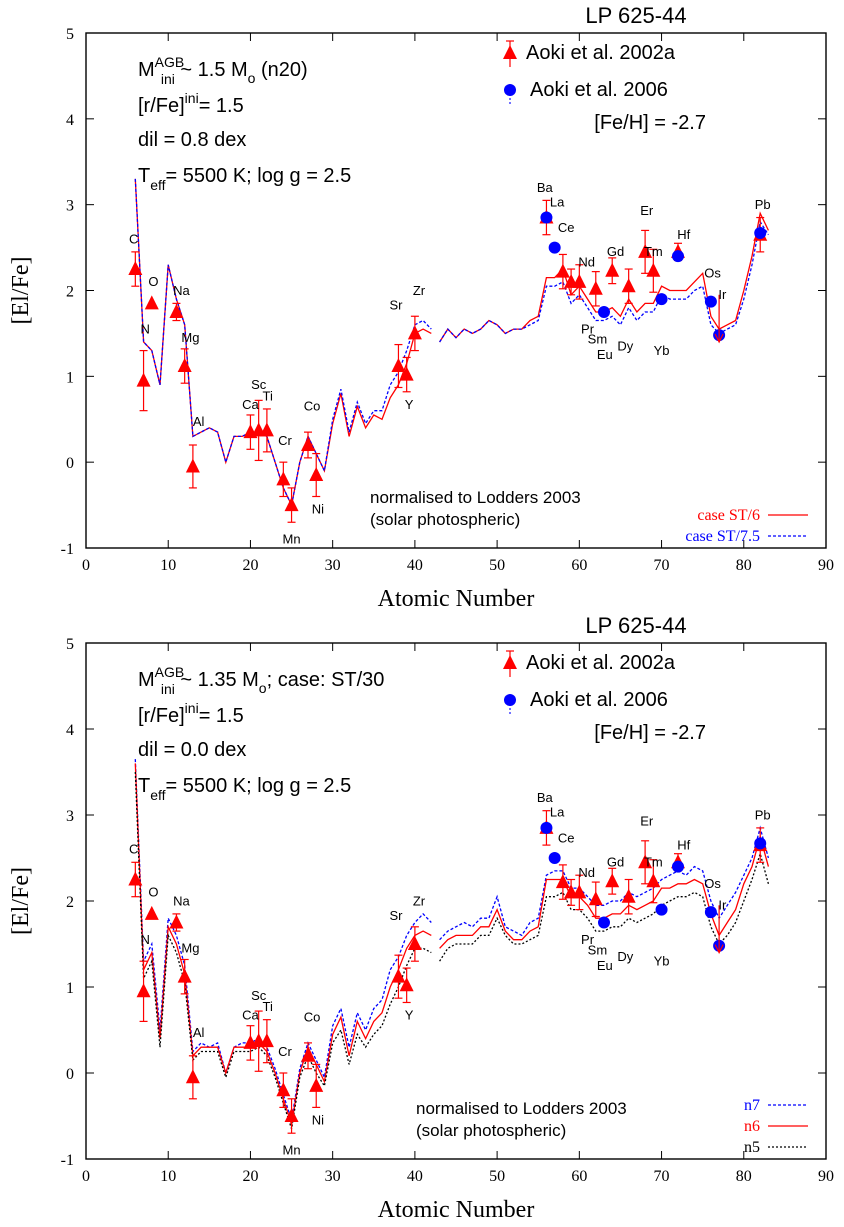 The image size is (844, 1227). I want to click on element-label: Ir, so click(722, 905).